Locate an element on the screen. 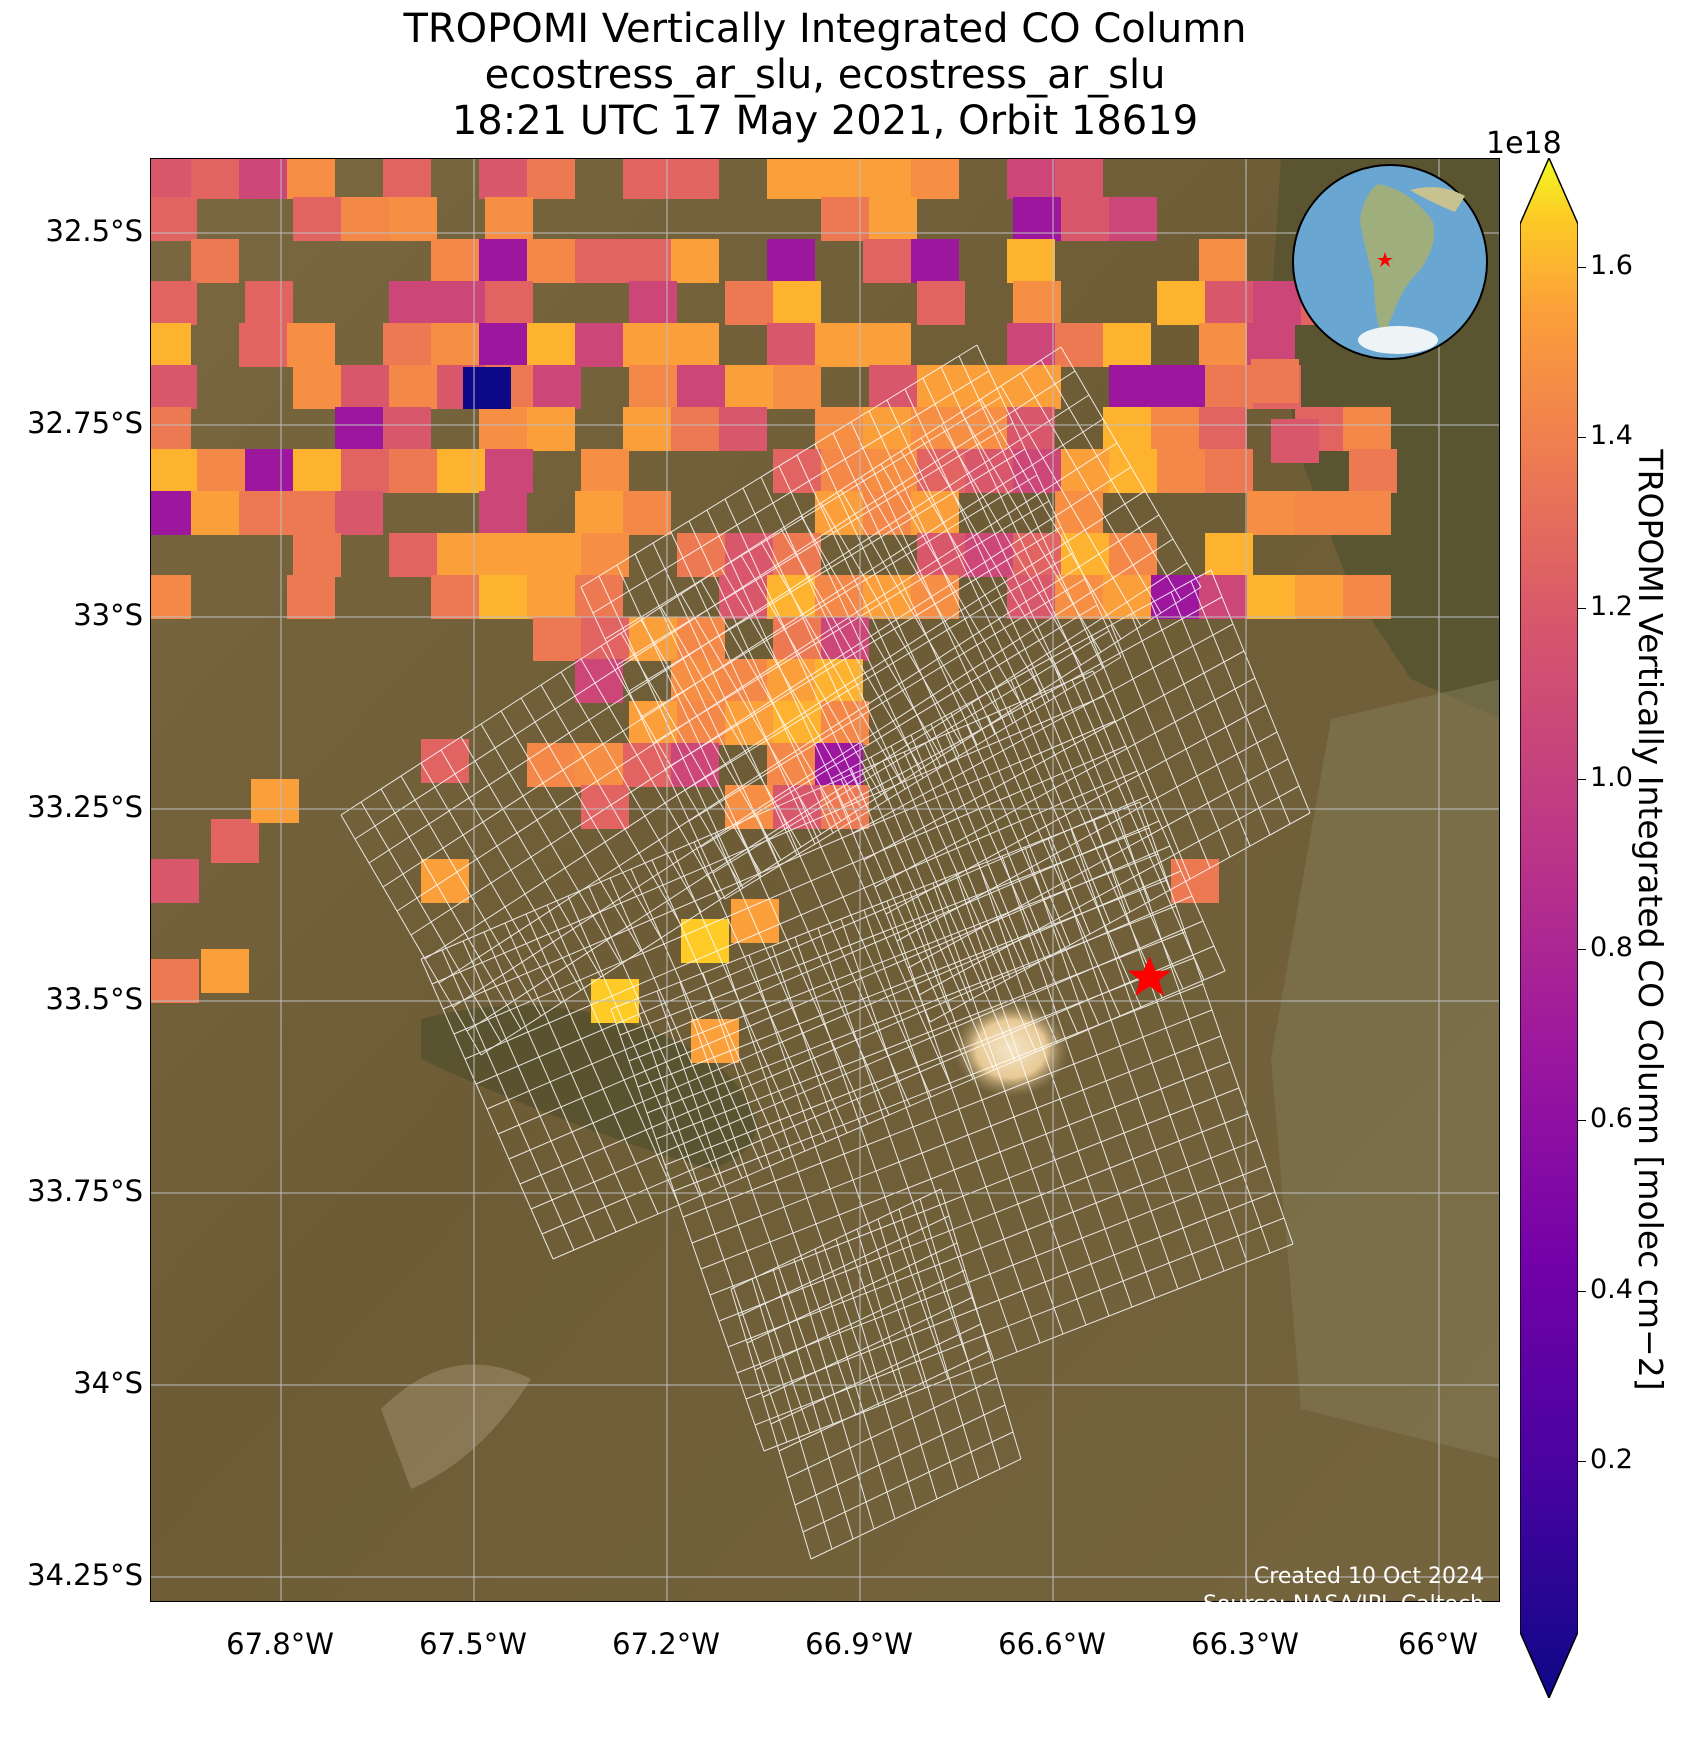  colorbar-tick-label: 1.0 is located at coordinates (1611, 777).